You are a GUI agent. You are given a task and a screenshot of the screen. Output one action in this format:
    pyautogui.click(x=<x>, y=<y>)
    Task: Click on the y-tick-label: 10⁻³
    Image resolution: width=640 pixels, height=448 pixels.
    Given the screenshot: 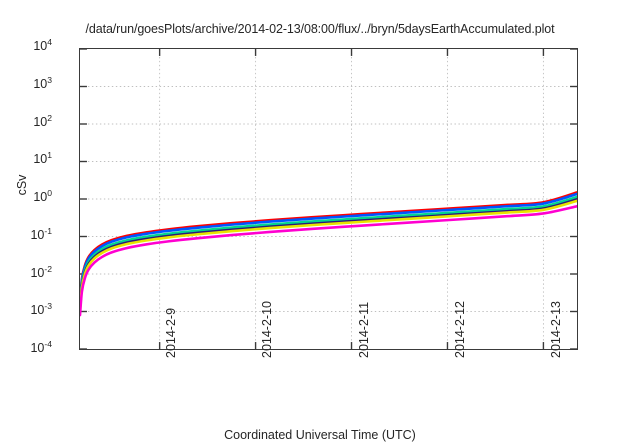 What is the action you would take?
    pyautogui.click(x=41, y=309)
    